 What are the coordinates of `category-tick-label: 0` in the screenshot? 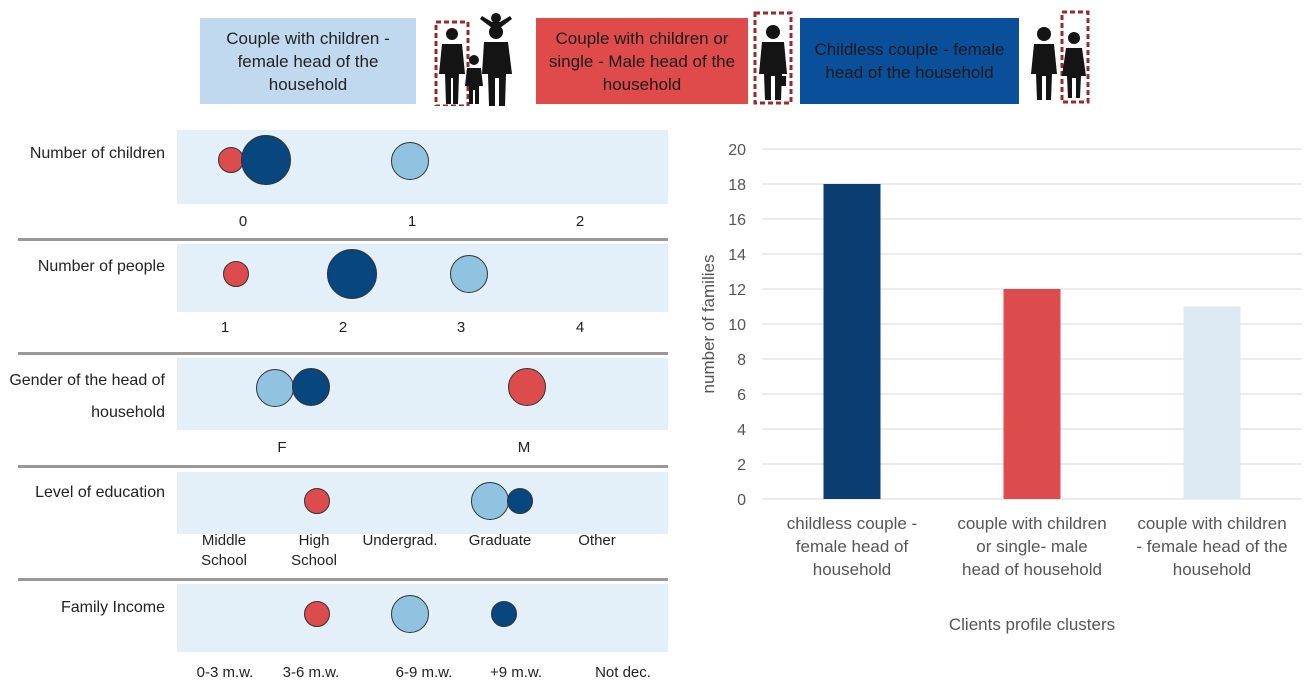 It's located at (243, 221).